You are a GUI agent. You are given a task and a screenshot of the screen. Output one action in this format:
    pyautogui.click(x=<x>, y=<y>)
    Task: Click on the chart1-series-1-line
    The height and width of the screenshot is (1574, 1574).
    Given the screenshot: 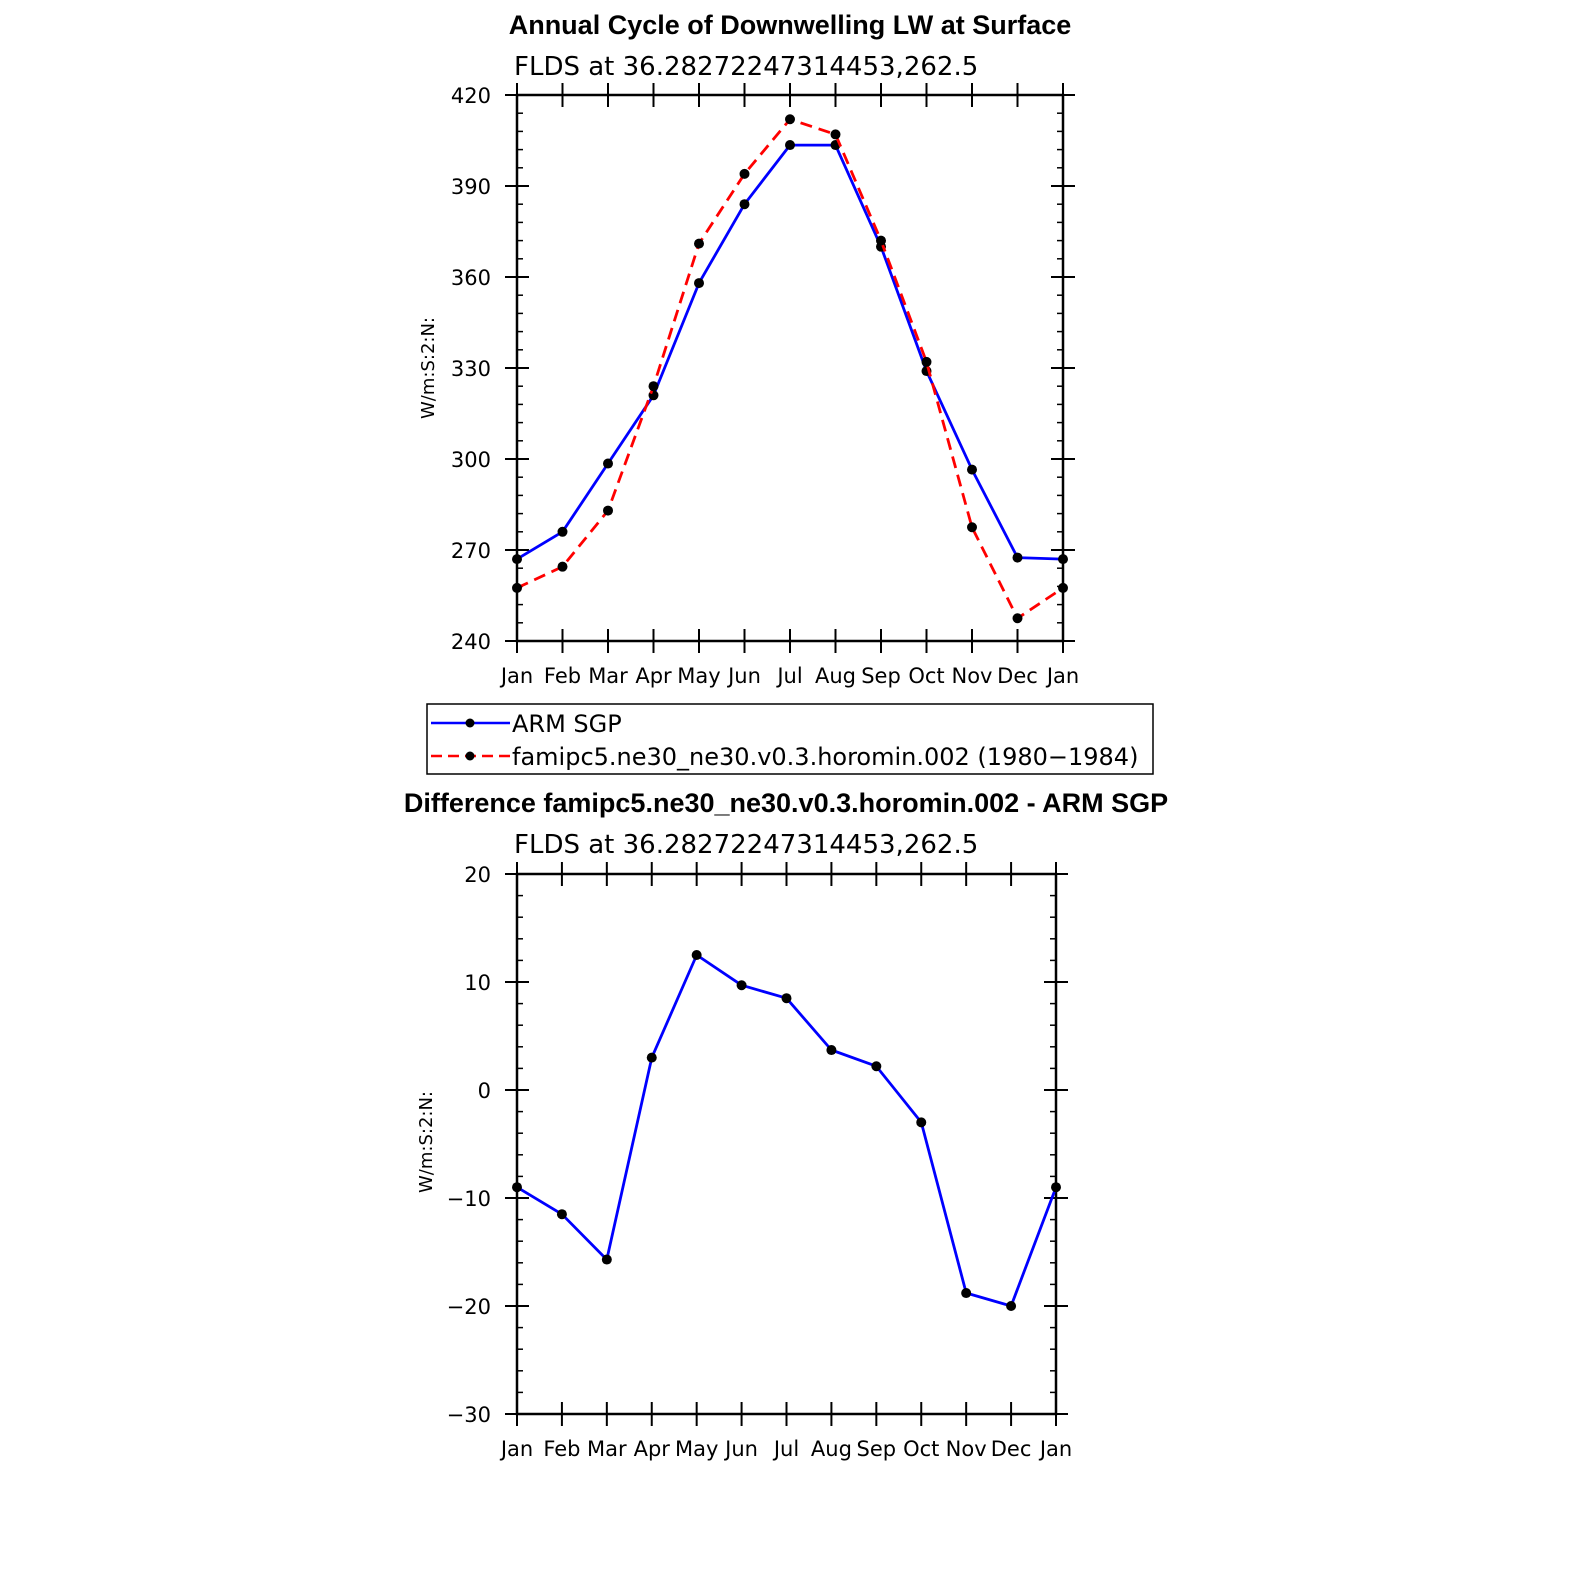 What is the action you would take?
    pyautogui.click(x=790, y=368)
    